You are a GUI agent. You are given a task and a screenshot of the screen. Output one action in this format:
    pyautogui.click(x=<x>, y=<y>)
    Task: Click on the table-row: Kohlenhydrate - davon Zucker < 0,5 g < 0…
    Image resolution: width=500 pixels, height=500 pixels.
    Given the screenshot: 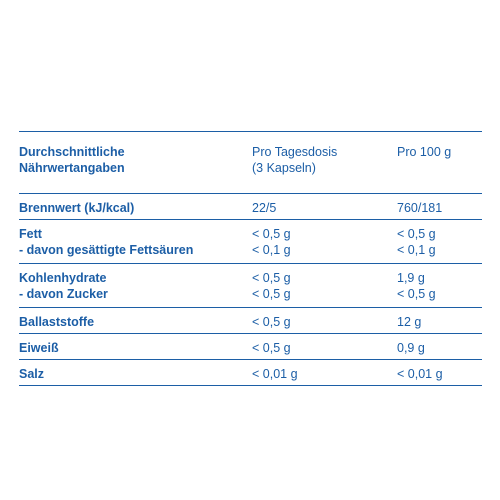 What is the action you would take?
    pyautogui.click(x=250, y=288)
    